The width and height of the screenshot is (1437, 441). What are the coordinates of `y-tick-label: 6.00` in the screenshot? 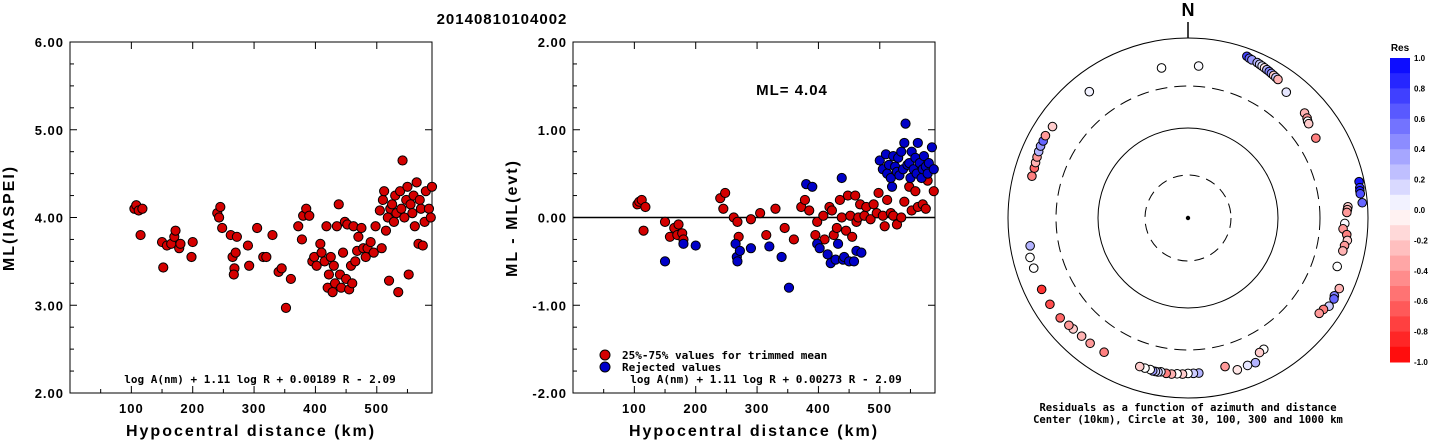 It's located at (49, 42).